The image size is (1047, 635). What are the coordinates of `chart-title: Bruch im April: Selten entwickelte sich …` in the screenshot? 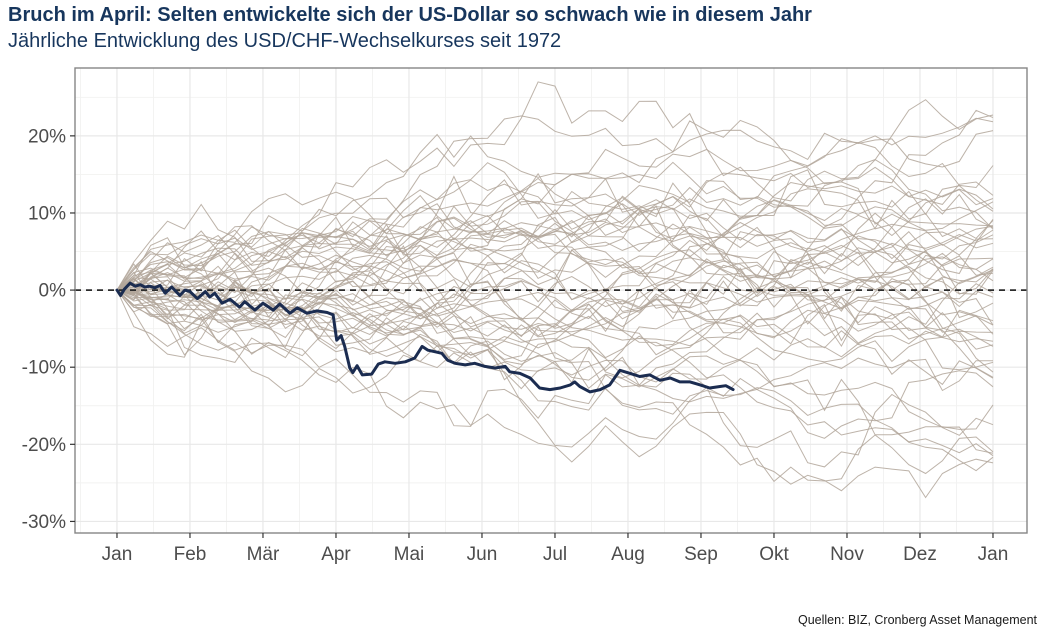 It's located at (410, 15).